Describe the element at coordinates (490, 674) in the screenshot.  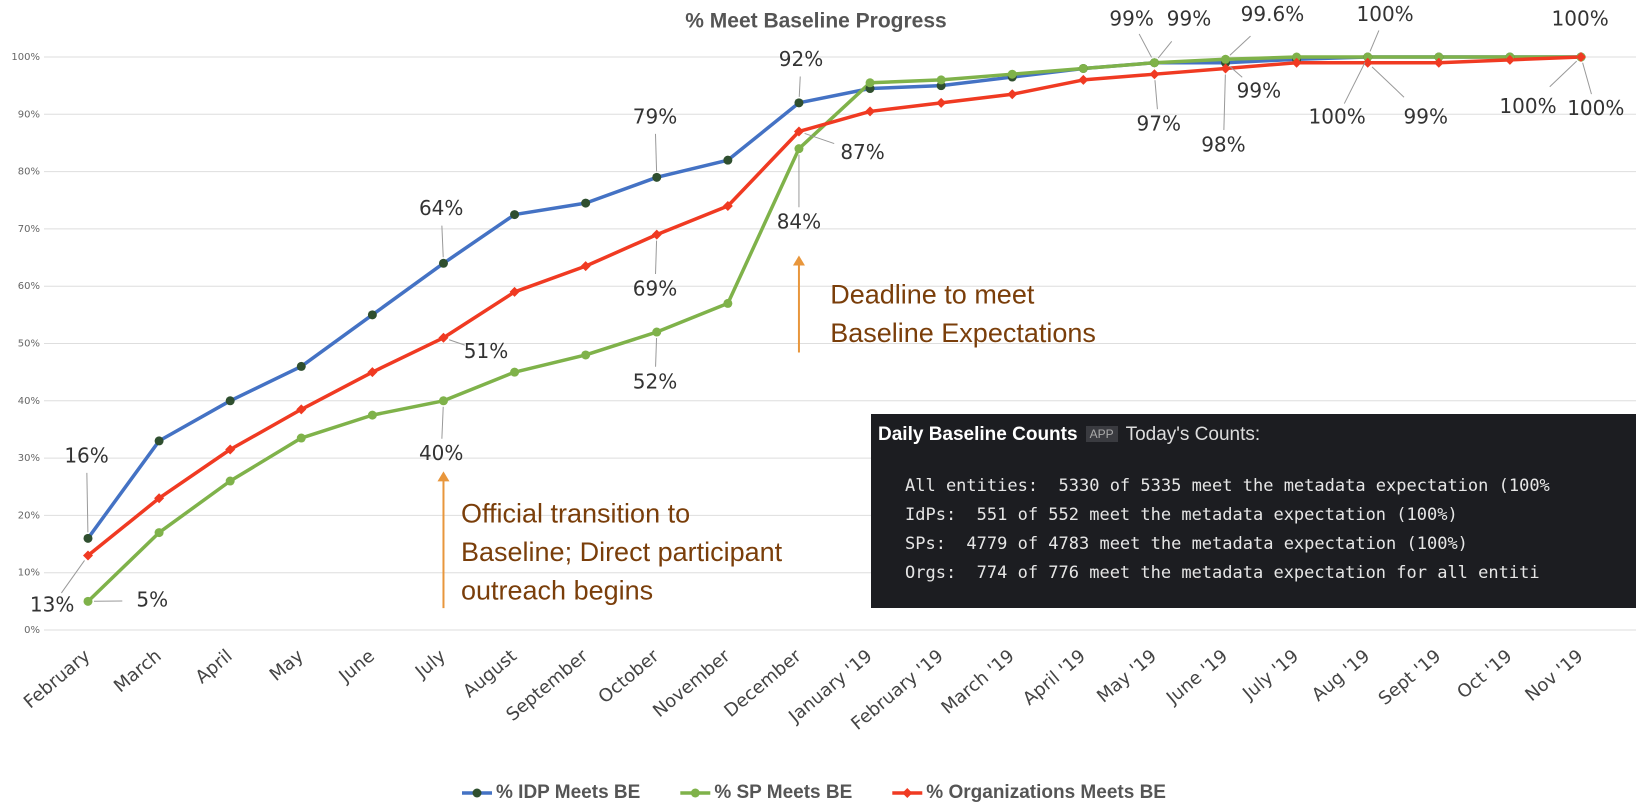
I see `x-tick-label: August` at that location.